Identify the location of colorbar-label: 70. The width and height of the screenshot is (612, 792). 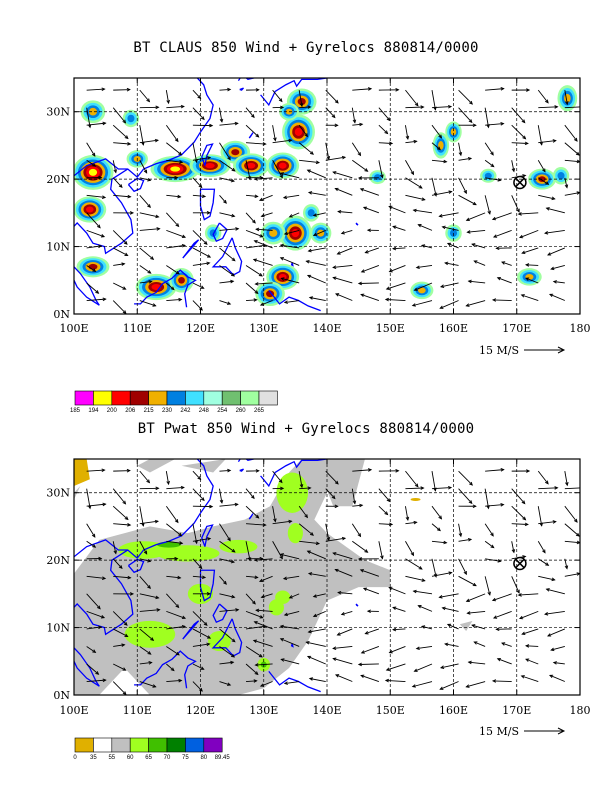
(167, 758).